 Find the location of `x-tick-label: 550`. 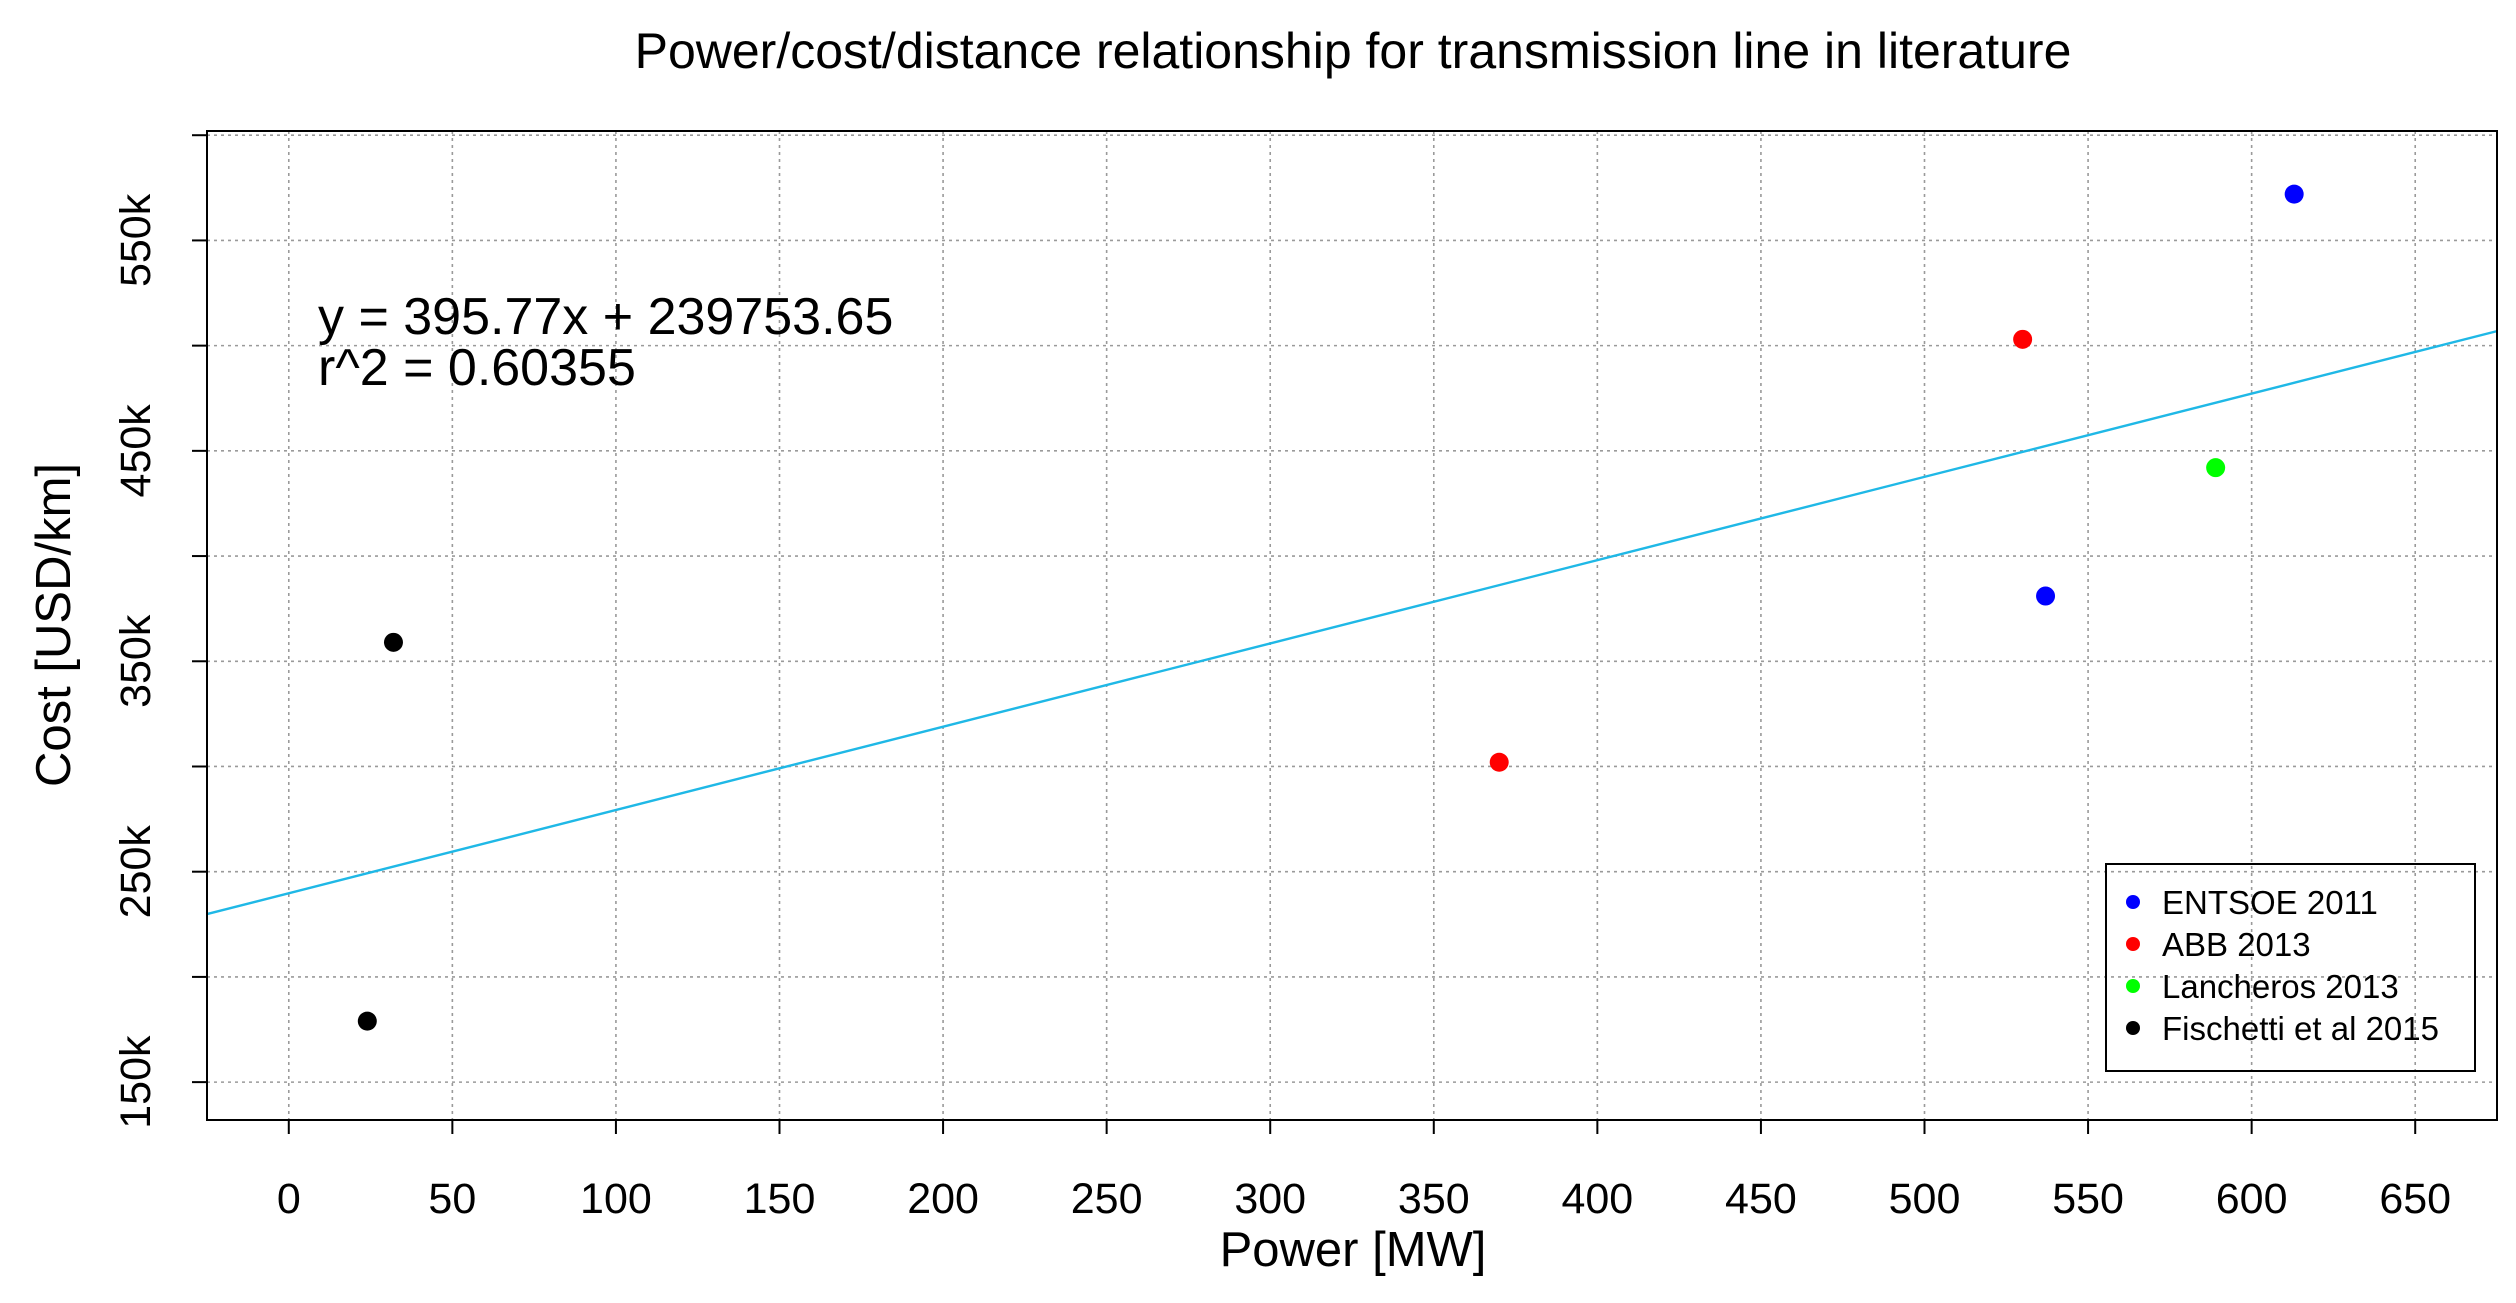

x-tick-label: 550 is located at coordinates (2088, 1199).